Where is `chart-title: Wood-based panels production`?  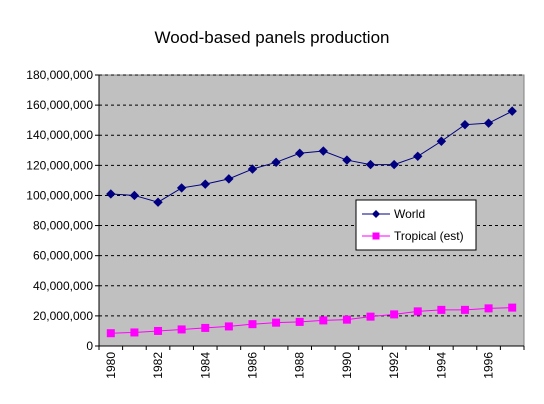
chart-title: Wood-based panels production is located at coordinates (271, 37).